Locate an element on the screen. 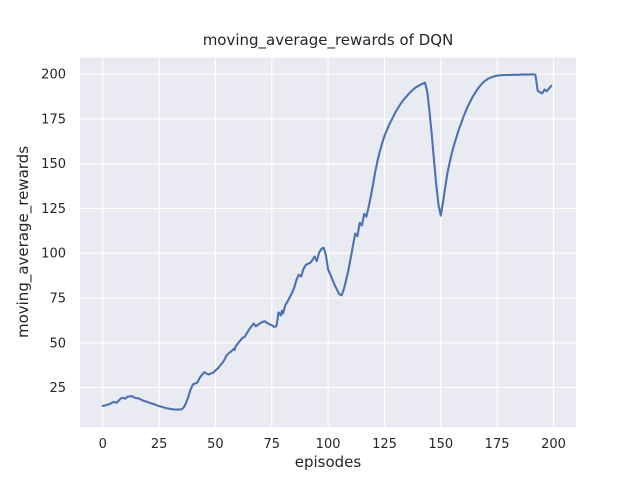 The width and height of the screenshot is (640, 480). x-tick-label: 0 is located at coordinates (103, 444).